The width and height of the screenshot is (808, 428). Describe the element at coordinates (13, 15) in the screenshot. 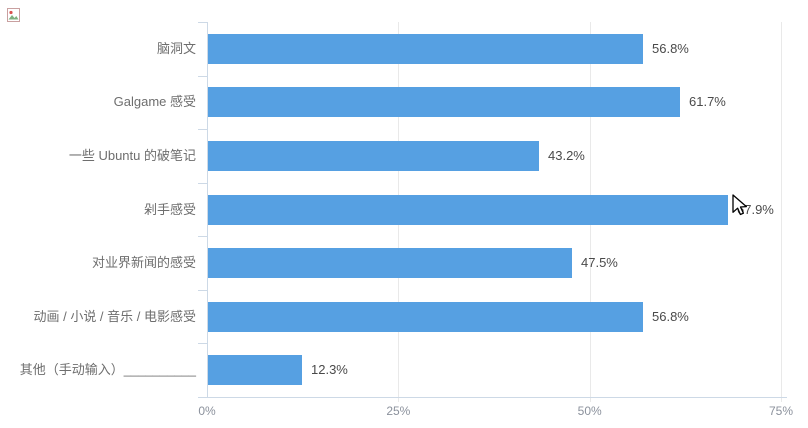

I see `broken-image-icon` at that location.